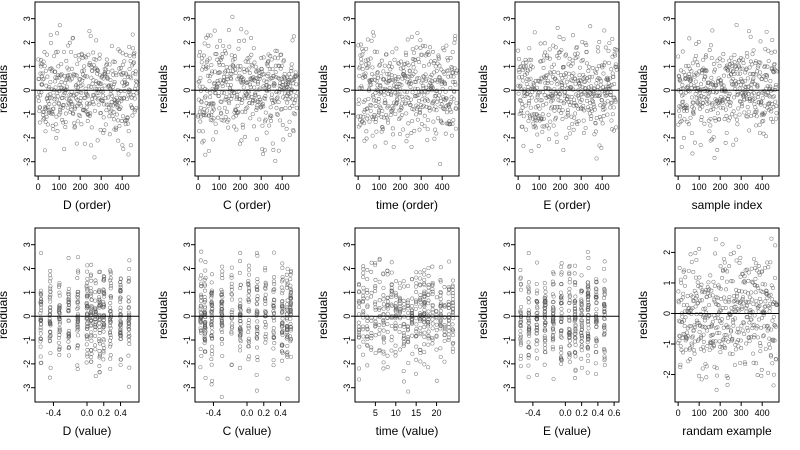 This screenshot has width=800, height=450. What do you see at coordinates (507, 42) in the screenshot?
I see `y-tick-label: 2` at bounding box center [507, 42].